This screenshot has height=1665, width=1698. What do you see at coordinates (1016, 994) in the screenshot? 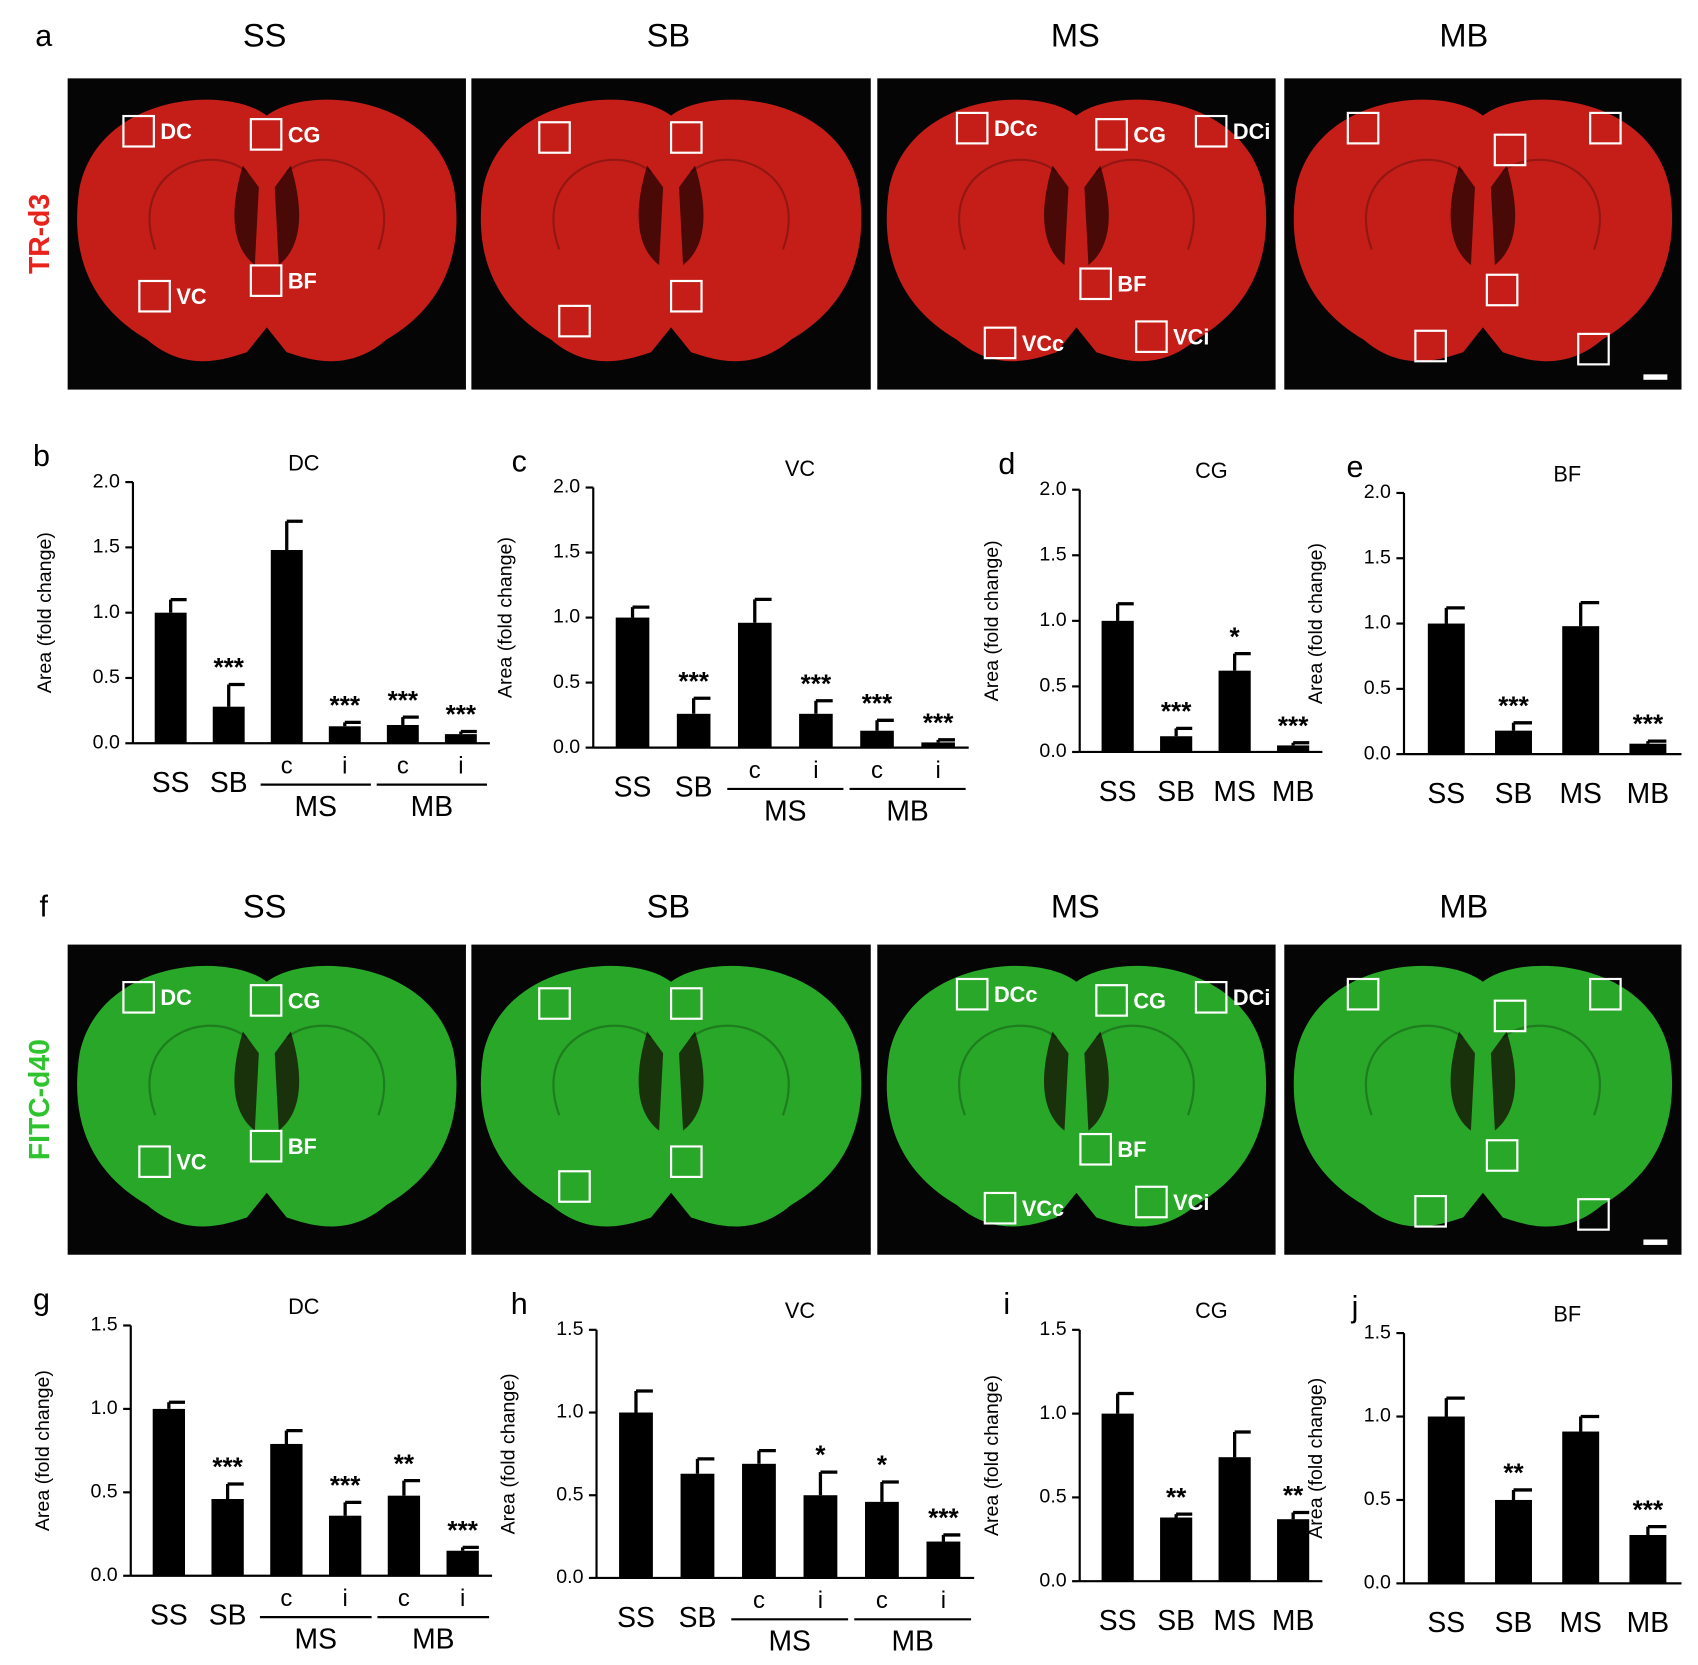
I see `roi-label: DCc` at bounding box center [1016, 994].